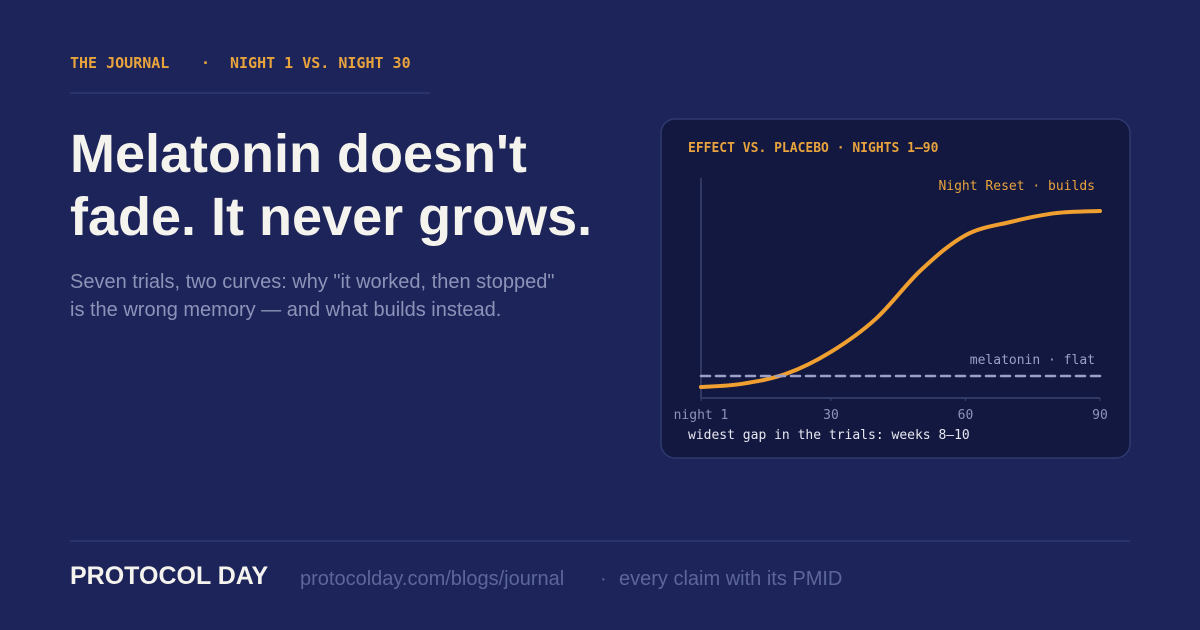  What do you see at coordinates (900, 299) in the screenshot?
I see `series-line` at bounding box center [900, 299].